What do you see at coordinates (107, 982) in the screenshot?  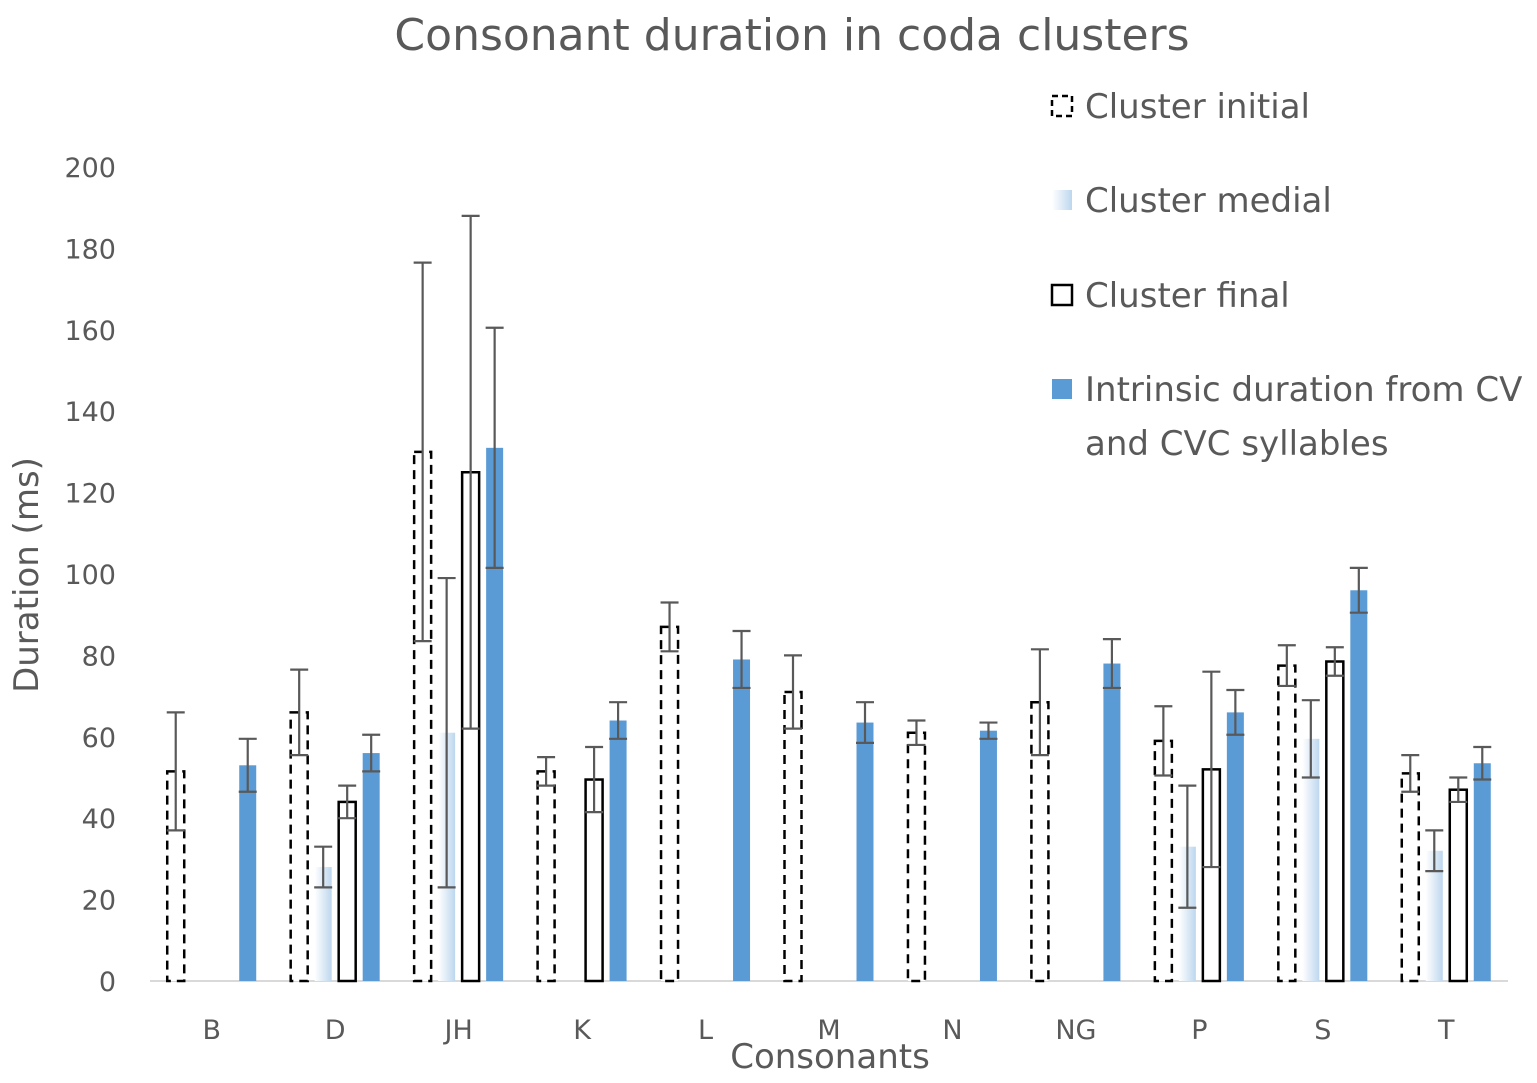 I see `y-tick-label: 0` at bounding box center [107, 982].